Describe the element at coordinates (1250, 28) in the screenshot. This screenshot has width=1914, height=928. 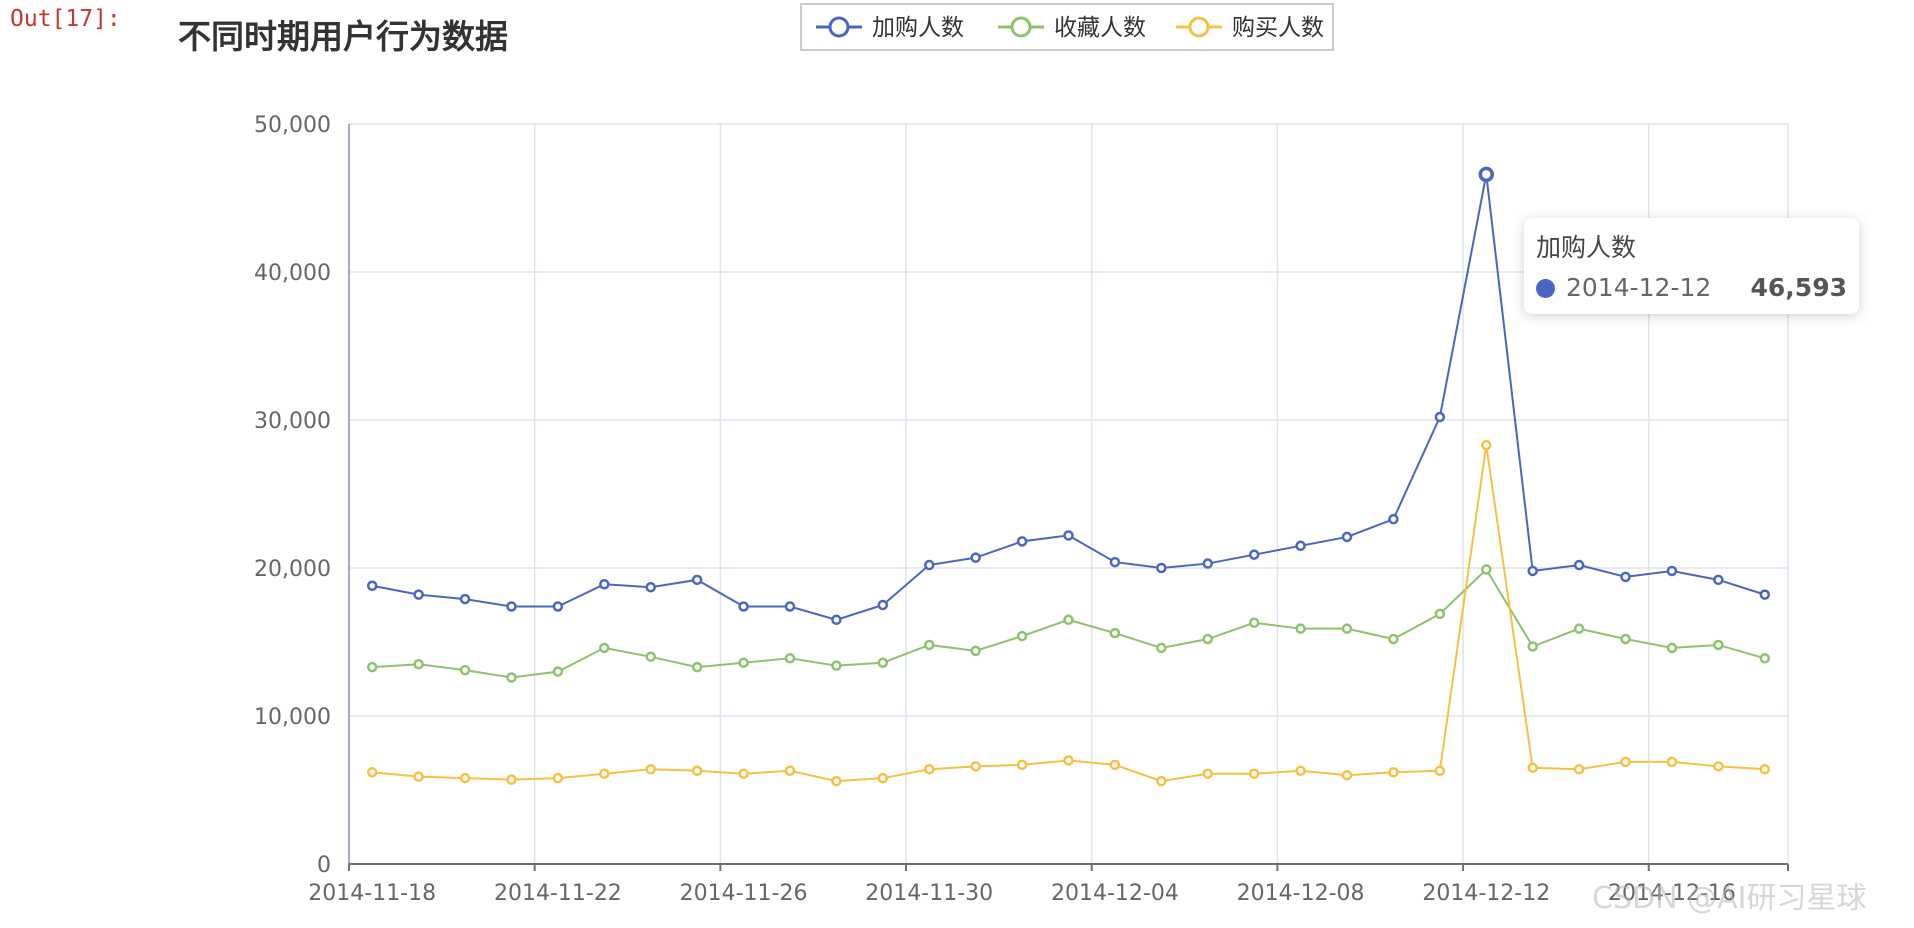
I see `legend-item: 购买人数` at that location.